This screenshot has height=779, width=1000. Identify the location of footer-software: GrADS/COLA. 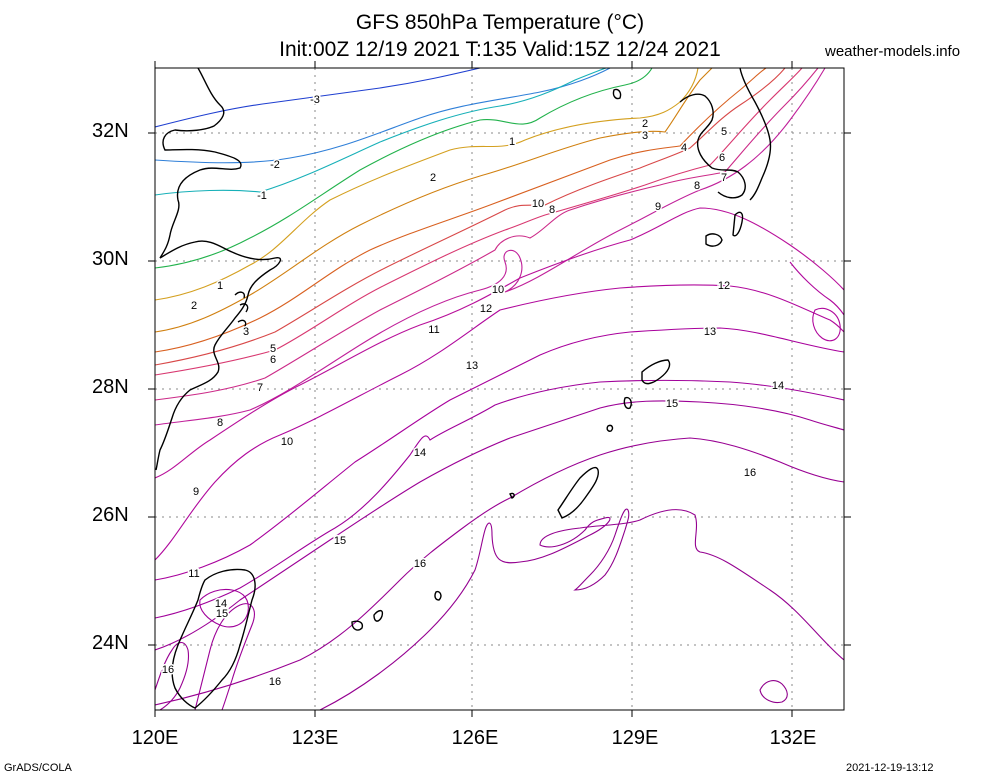
(38, 768).